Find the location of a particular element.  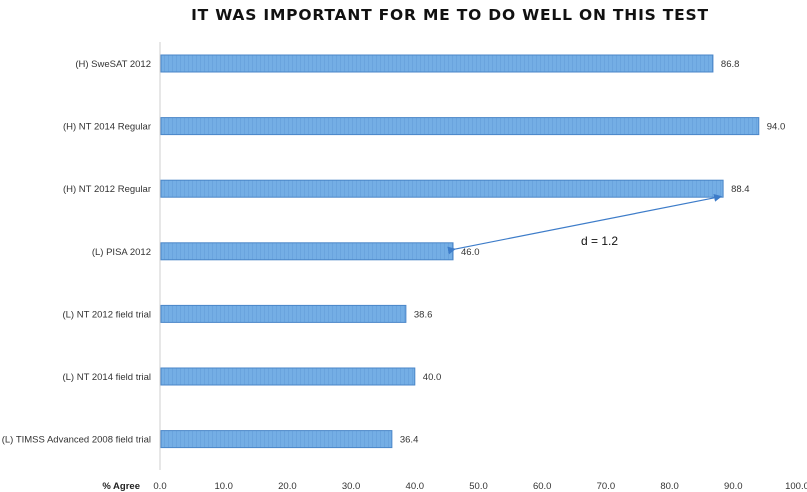

x-tick-label-2: 20.0 is located at coordinates (287, 486).